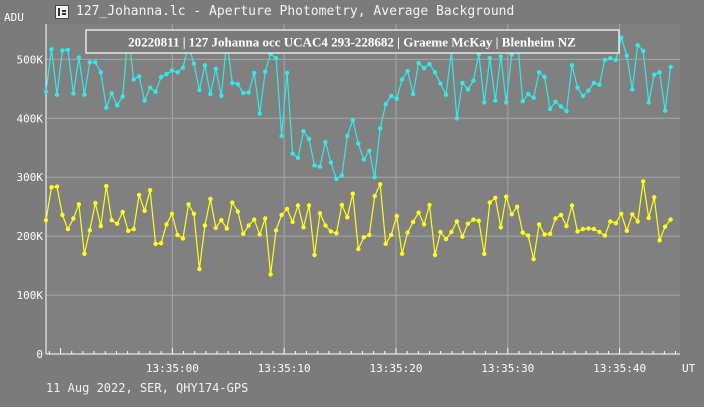 Image resolution: width=704 pixels, height=407 pixels. What do you see at coordinates (39, 354) in the screenshot?
I see `y-tick-label: 0` at bounding box center [39, 354].